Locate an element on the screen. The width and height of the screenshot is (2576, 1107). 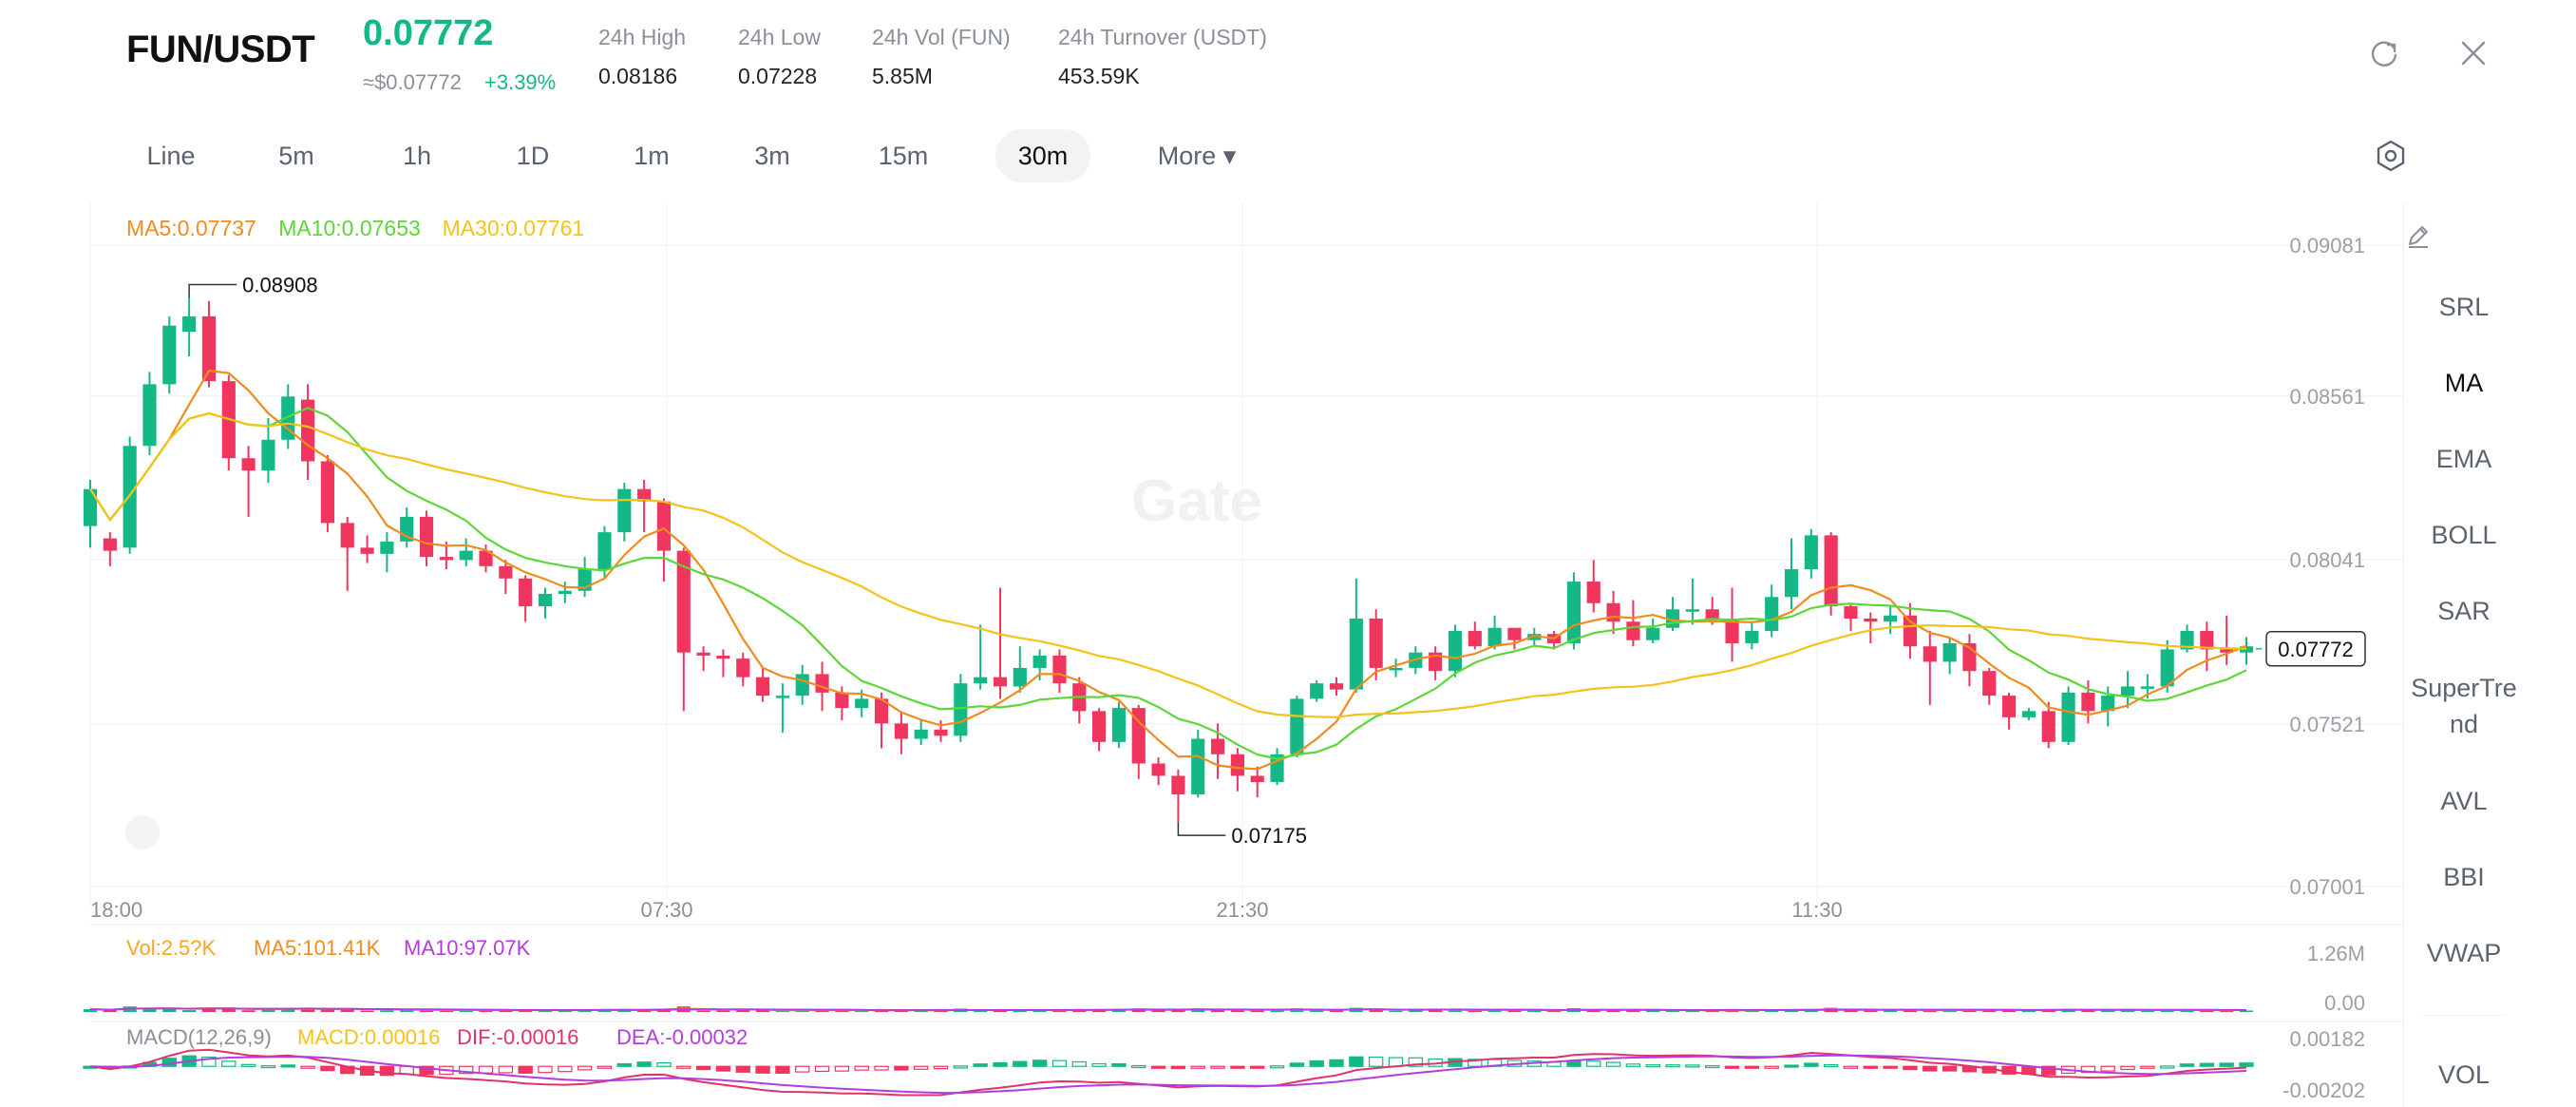
tab-more: More ▾ is located at coordinates (1197, 156).